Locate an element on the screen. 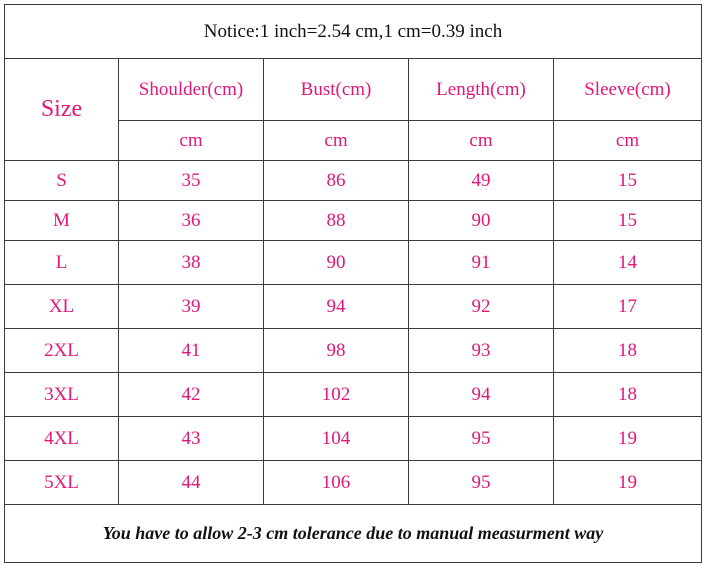  value-cell: 102 is located at coordinates (336, 394).